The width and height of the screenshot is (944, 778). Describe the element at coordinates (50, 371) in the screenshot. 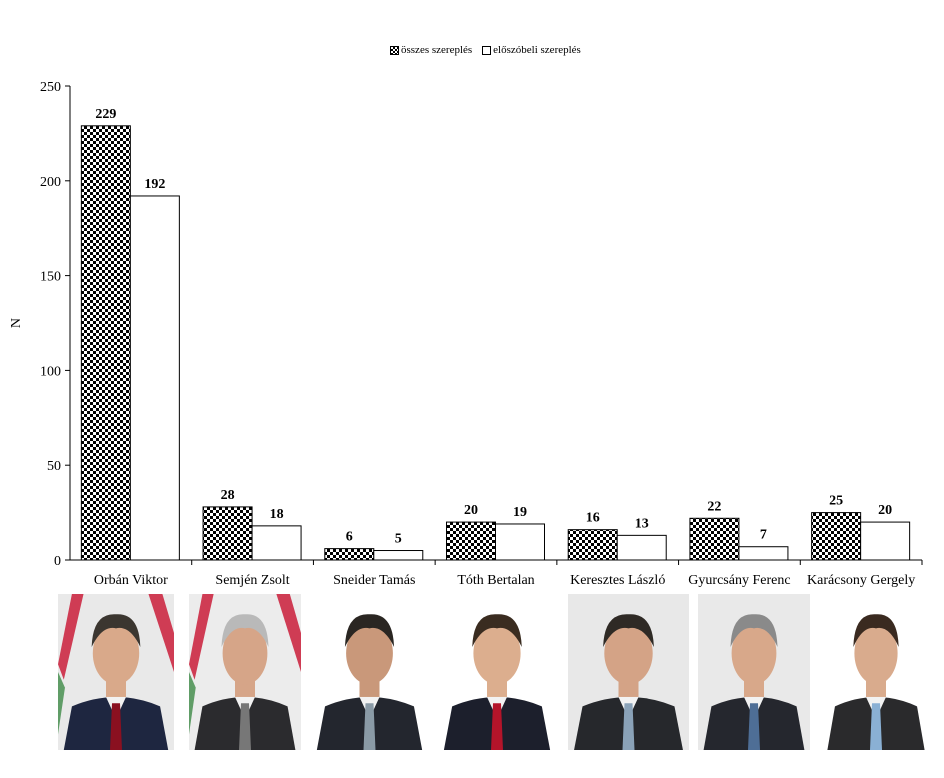

I see `y-tick-label: 100` at that location.